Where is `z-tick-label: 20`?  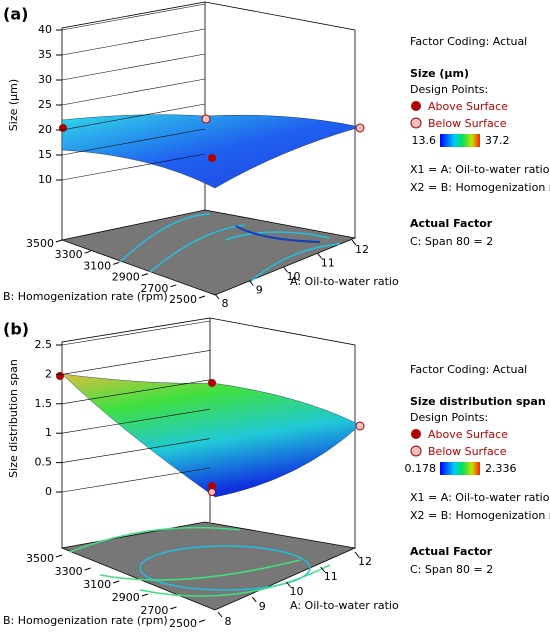 z-tick-label: 20 is located at coordinates (45, 129).